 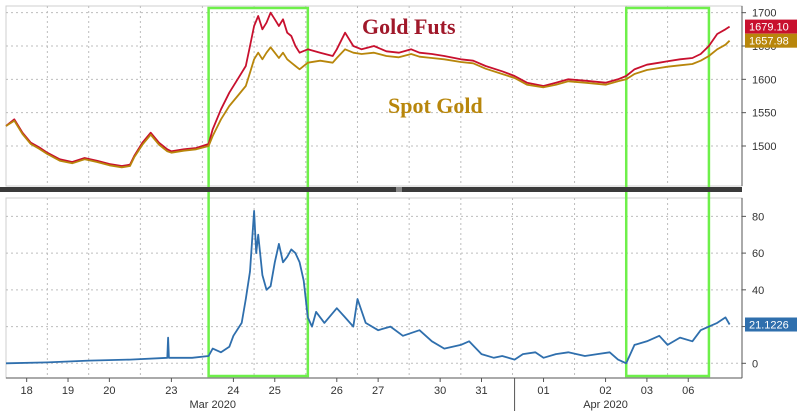 I want to click on annotation-spot-gold: Spot Gold, so click(x=435, y=105).